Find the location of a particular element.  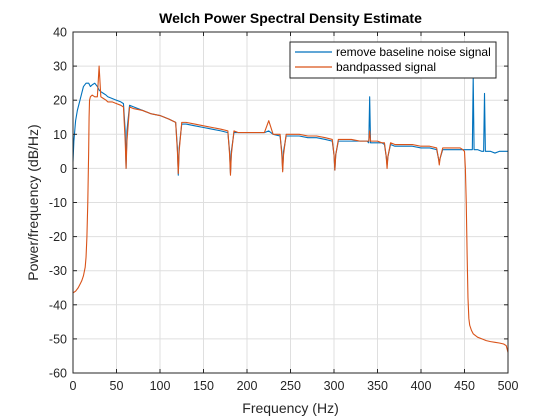

x-tick-label: 150 is located at coordinates (203, 386).